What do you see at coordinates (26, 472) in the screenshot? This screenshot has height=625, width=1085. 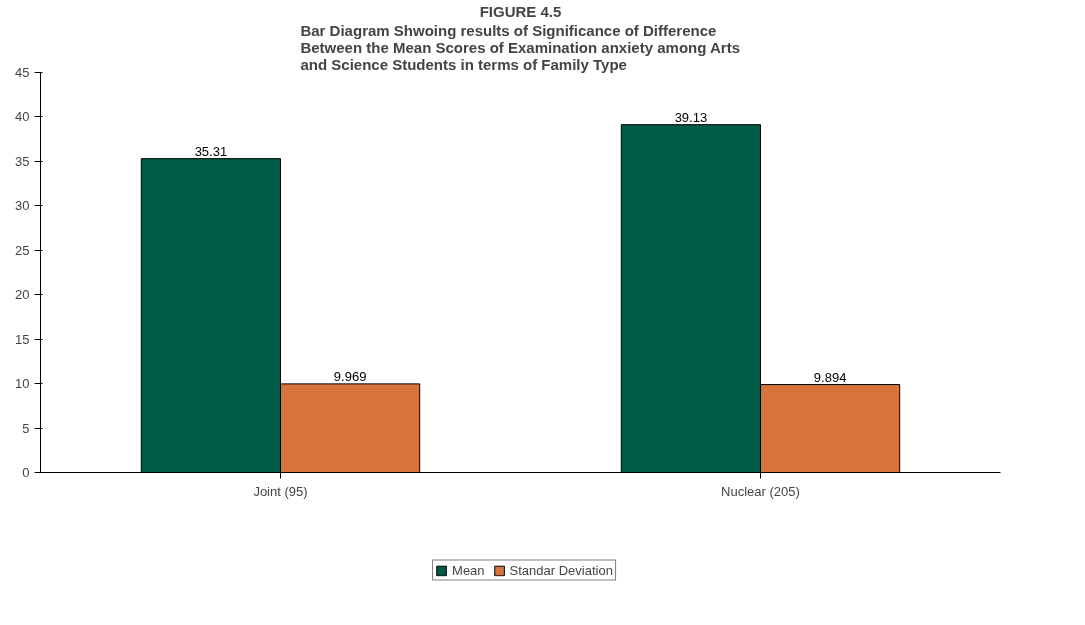 I see `y-tick-label: 0` at bounding box center [26, 472].